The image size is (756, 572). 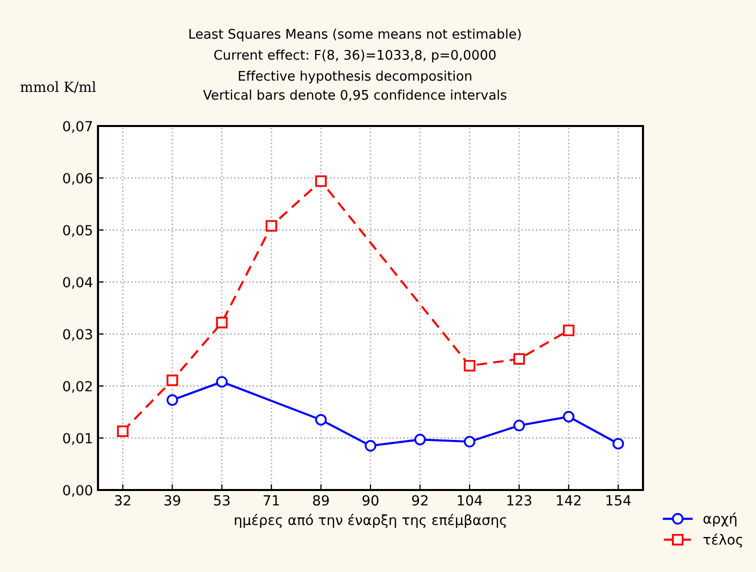 What do you see at coordinates (77, 438) in the screenshot?
I see `y-tick-label: 0,01` at bounding box center [77, 438].